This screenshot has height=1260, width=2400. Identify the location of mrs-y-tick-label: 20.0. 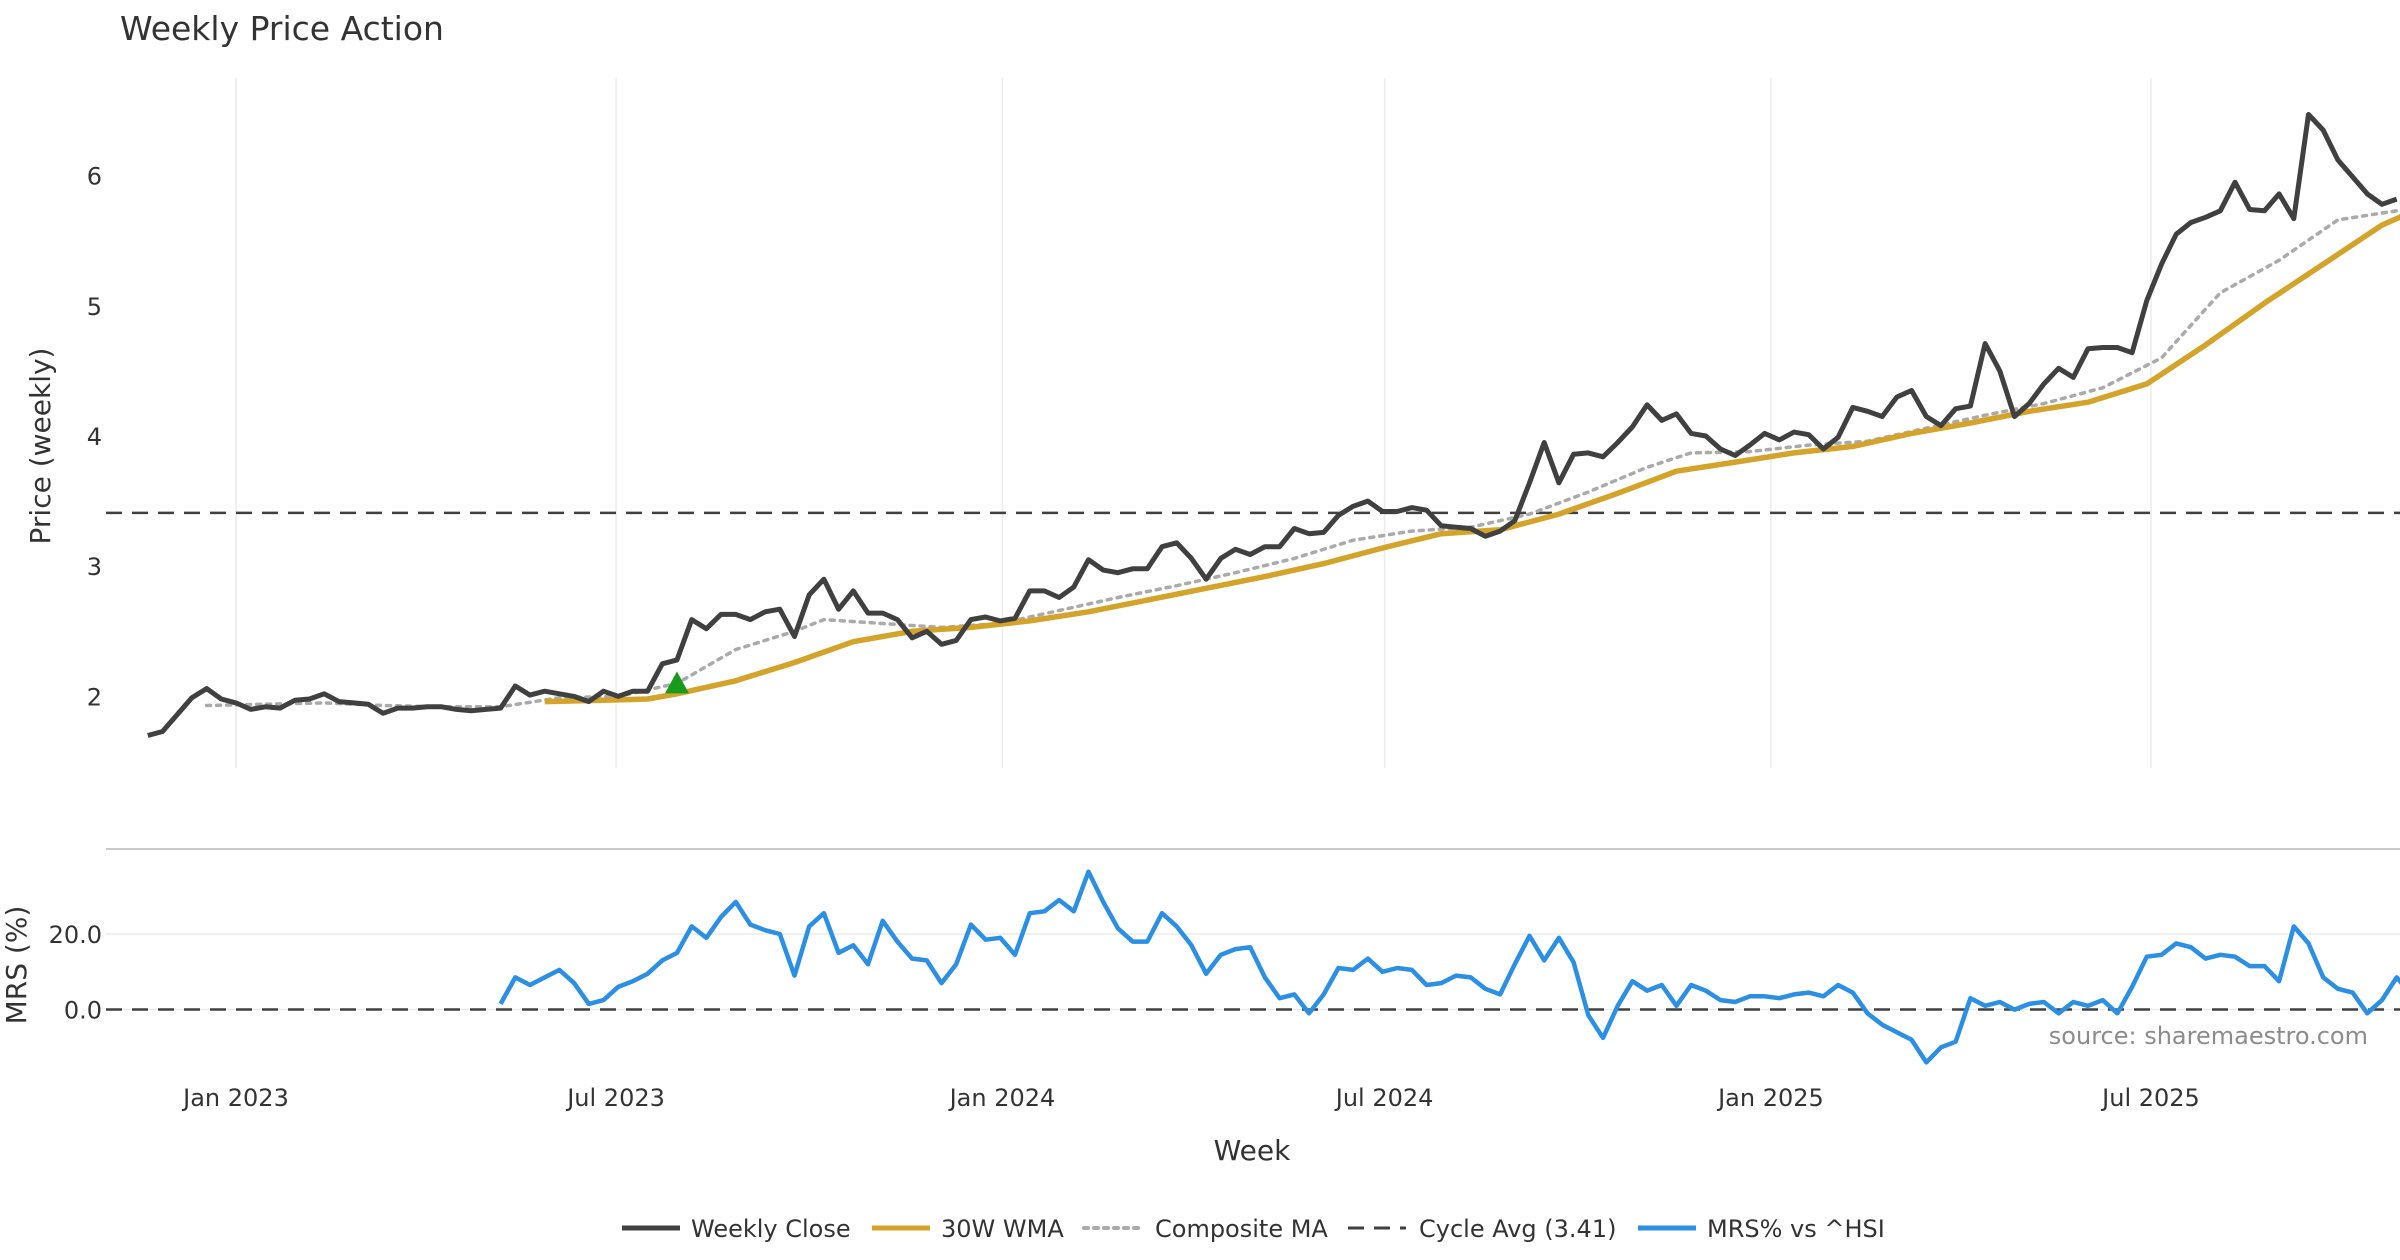
(75, 935).